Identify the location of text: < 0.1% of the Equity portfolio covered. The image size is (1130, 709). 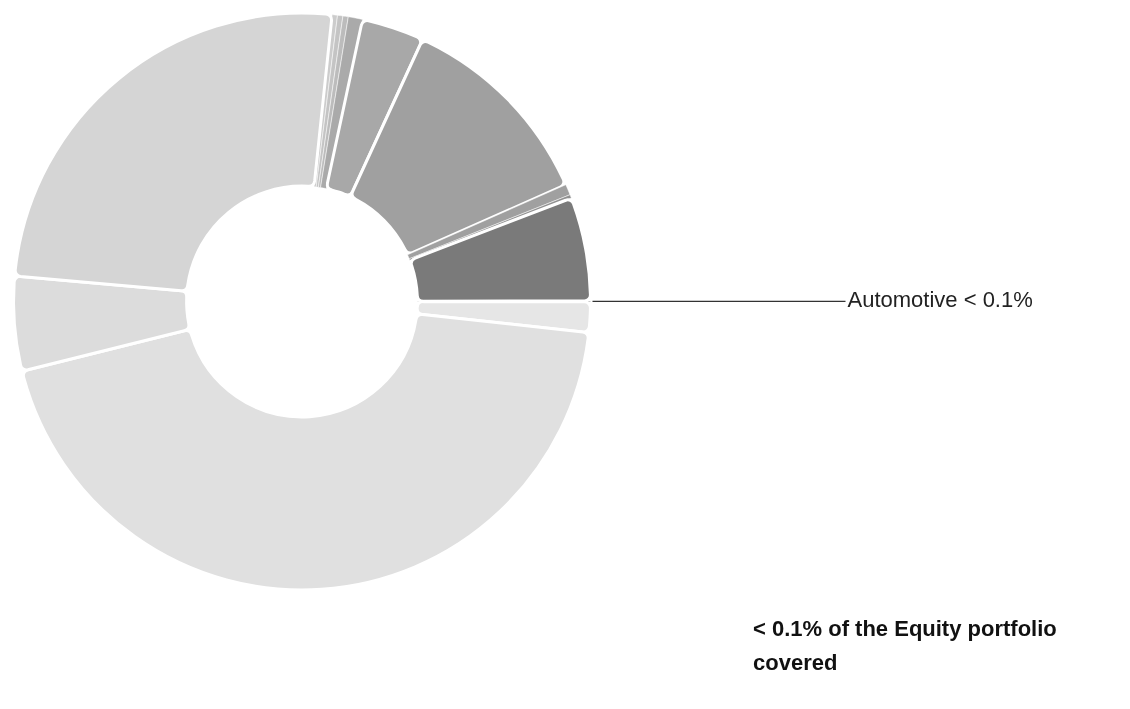
(905, 646).